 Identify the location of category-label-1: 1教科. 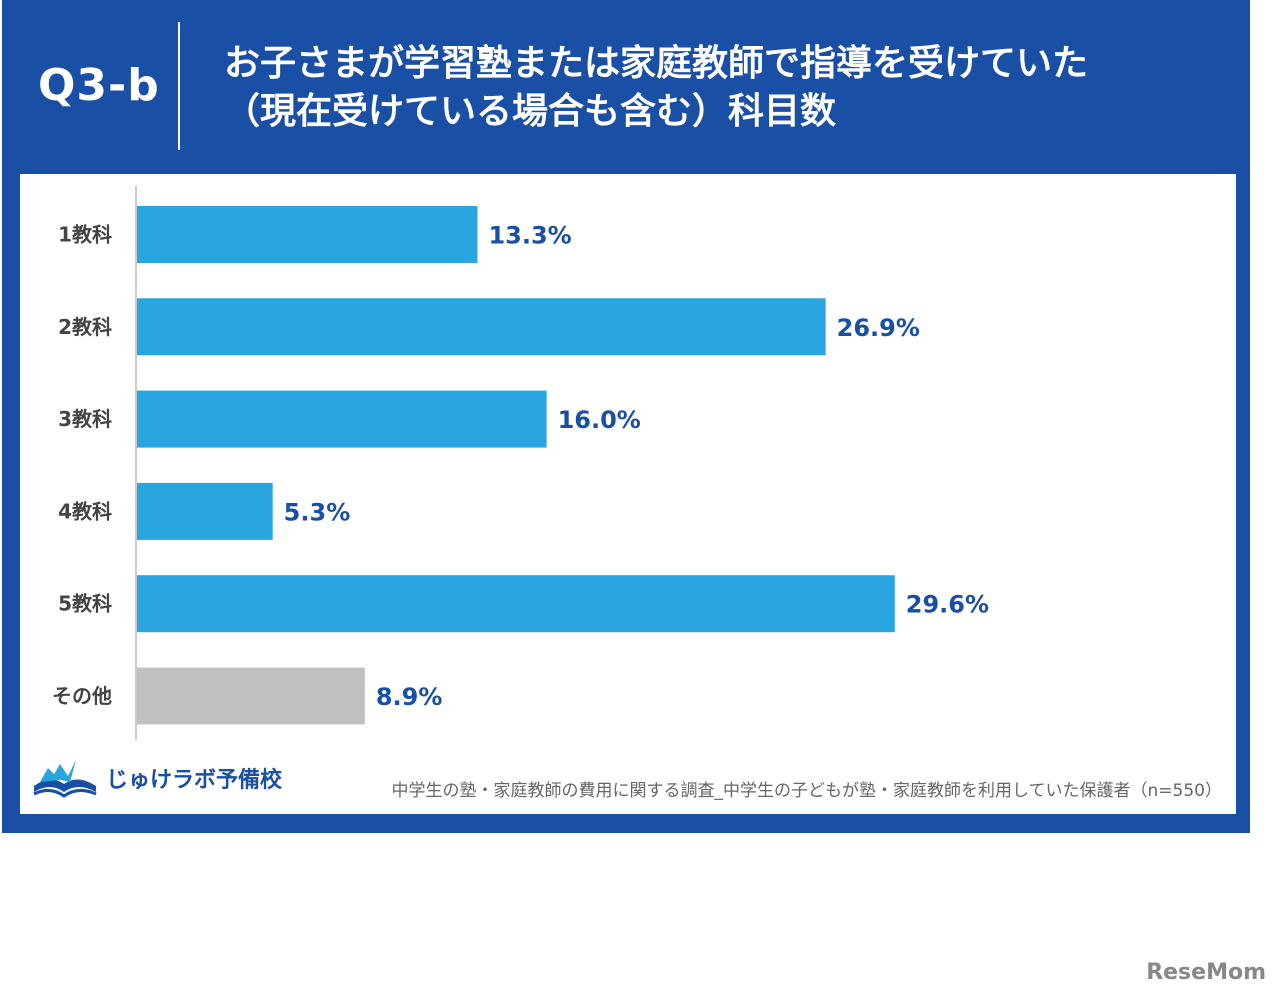
(85, 235).